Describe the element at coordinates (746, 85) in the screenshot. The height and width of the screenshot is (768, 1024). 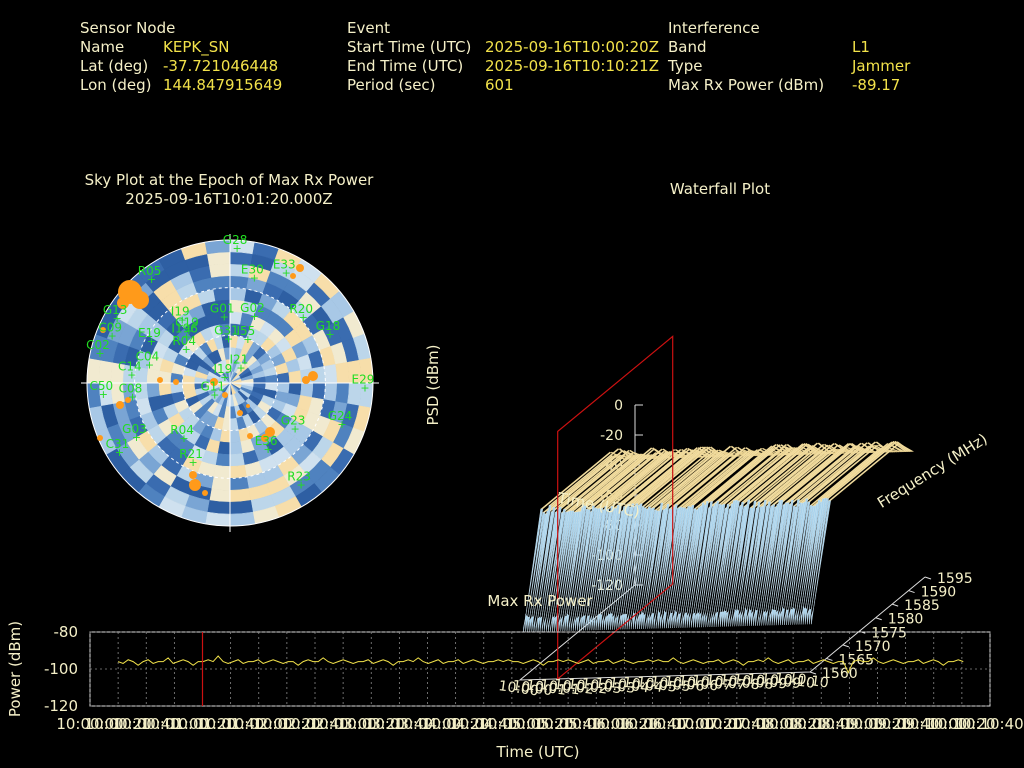
I see `interference-power-label: Max Rx Power (dBm)` at that location.